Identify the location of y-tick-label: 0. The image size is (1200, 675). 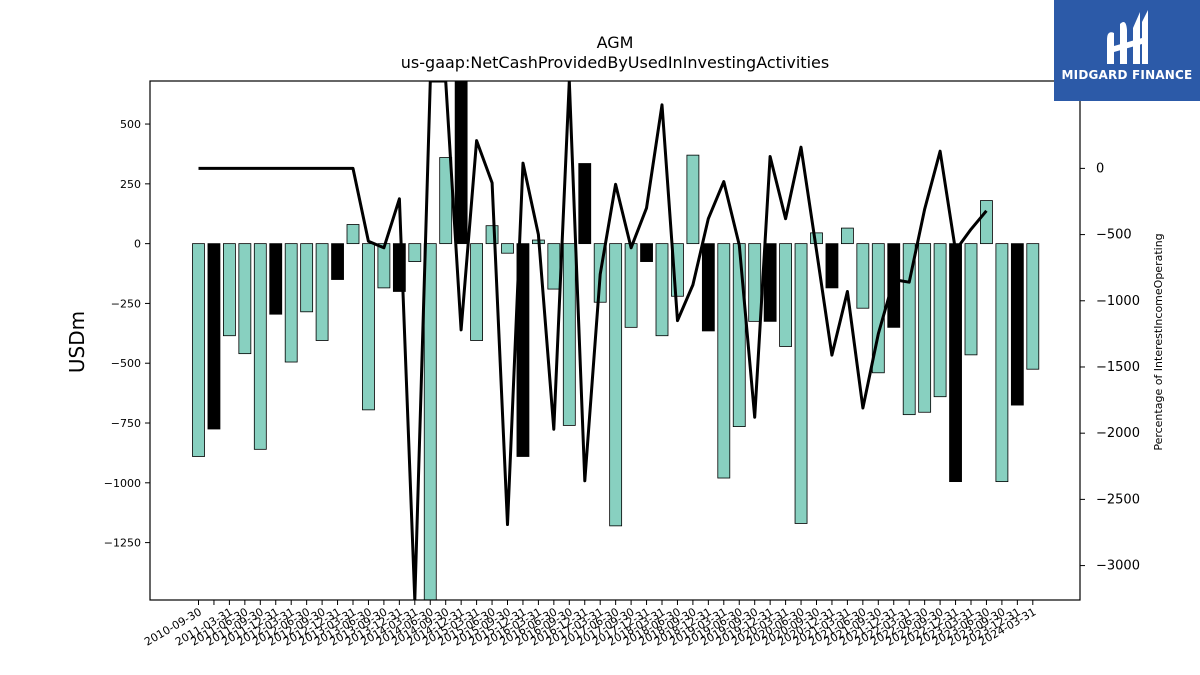
(137, 244).